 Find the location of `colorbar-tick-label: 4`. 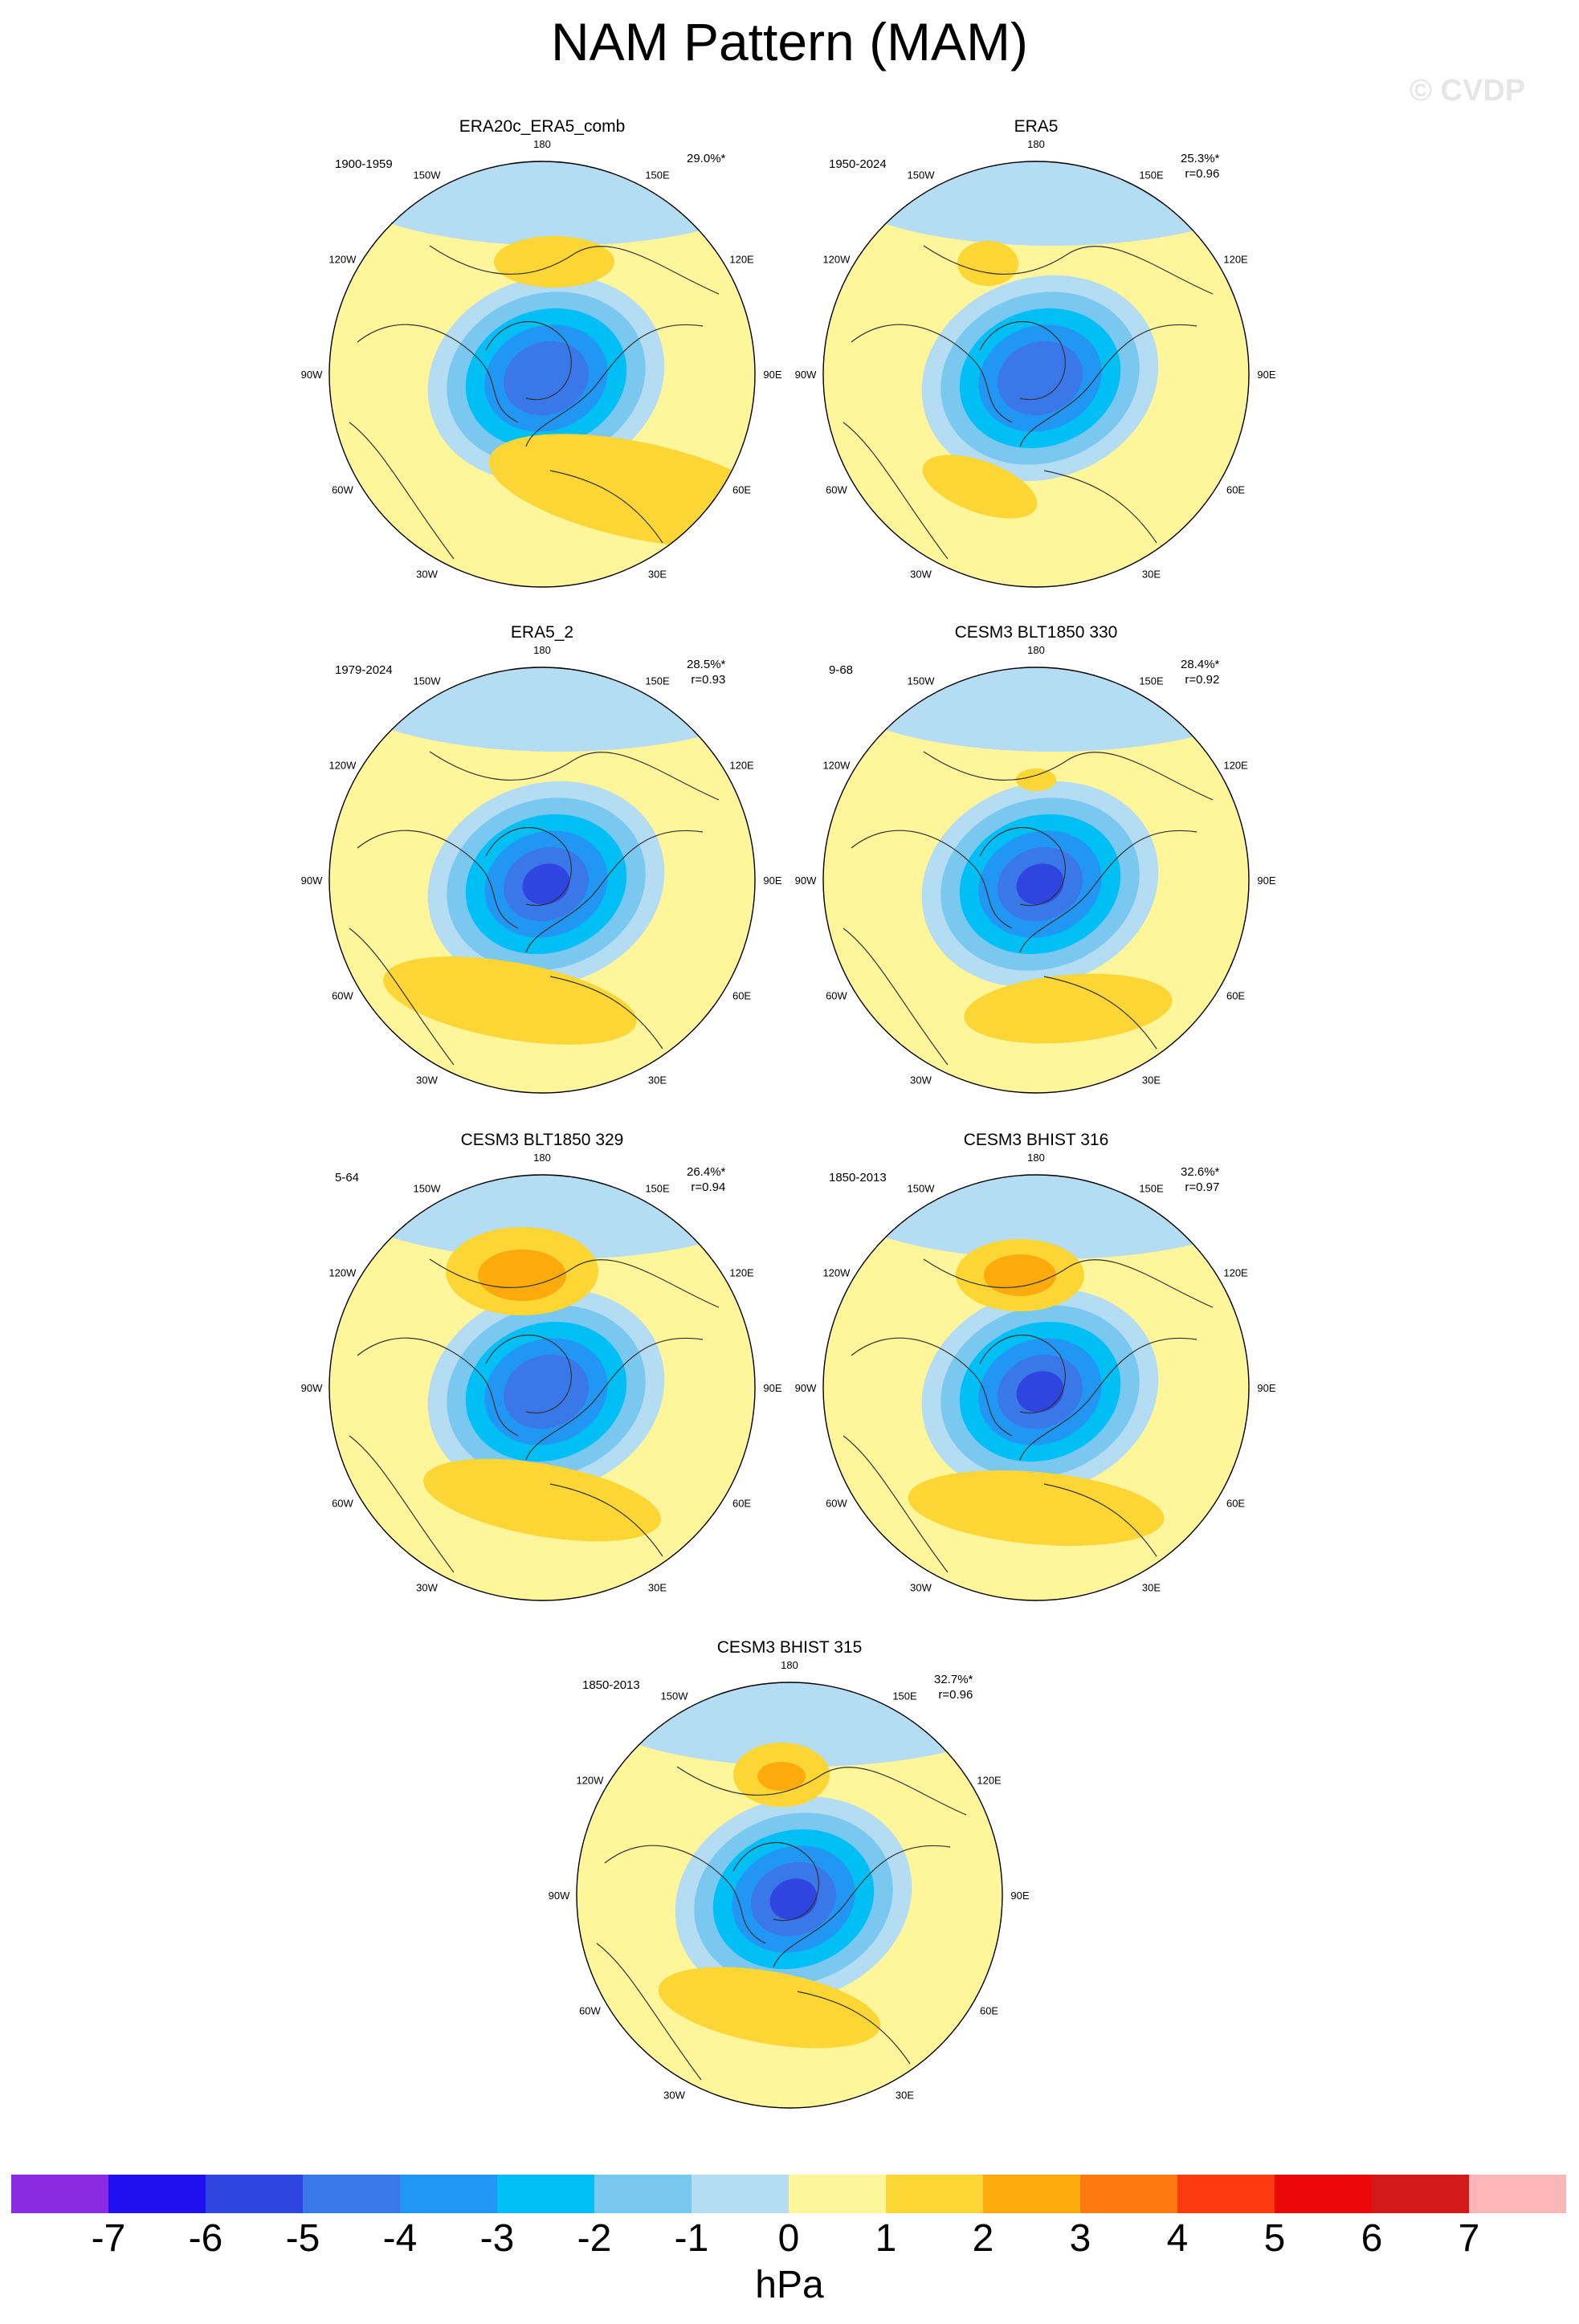

colorbar-tick-label: 4 is located at coordinates (1177, 2239).